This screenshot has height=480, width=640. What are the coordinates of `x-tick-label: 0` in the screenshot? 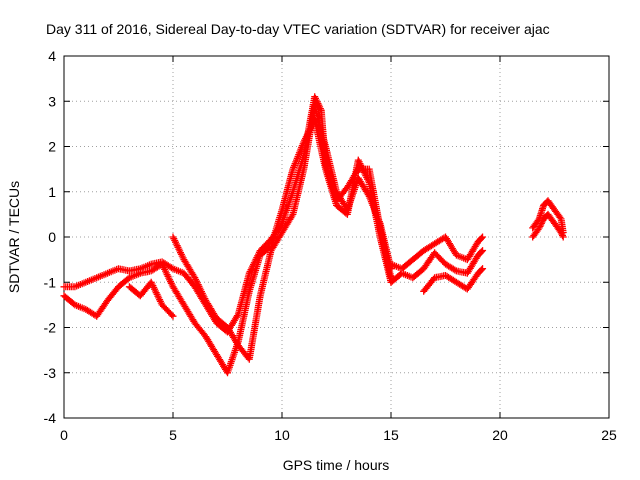 It's located at (64, 435).